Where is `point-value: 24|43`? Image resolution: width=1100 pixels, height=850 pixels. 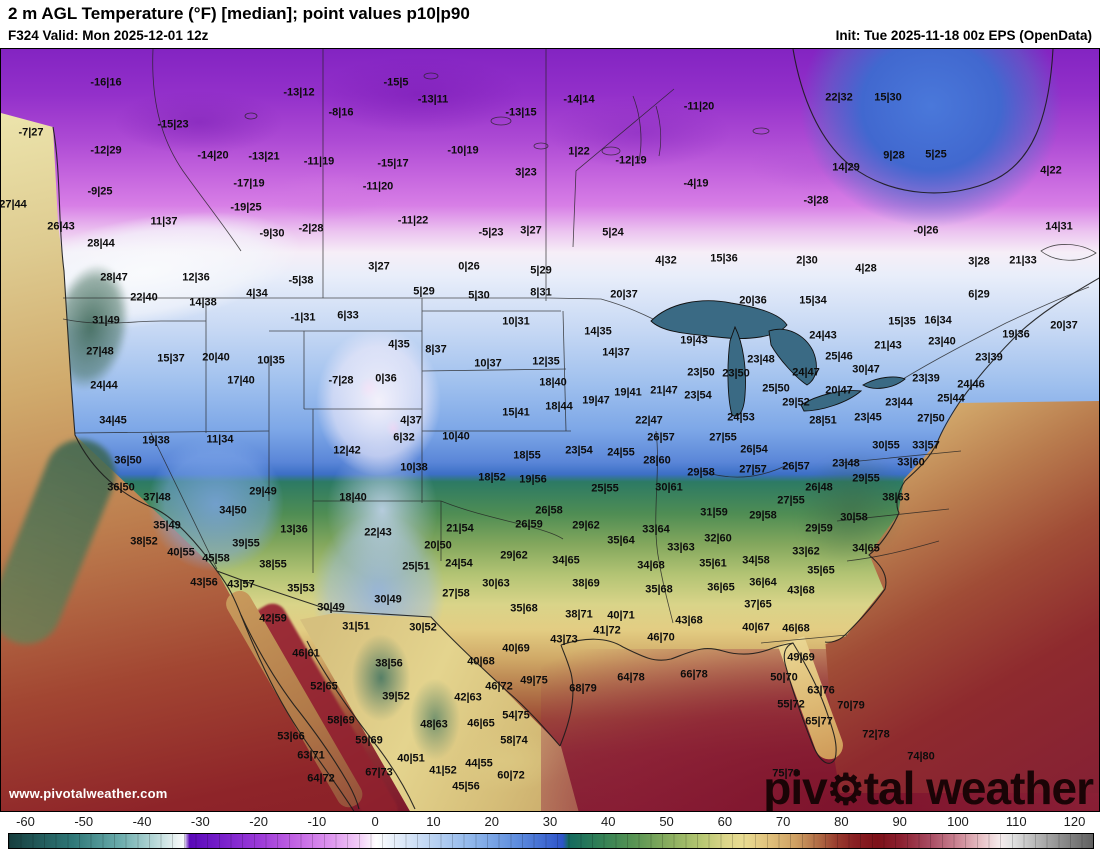
point-value: 24|43 is located at coordinates (823, 335).